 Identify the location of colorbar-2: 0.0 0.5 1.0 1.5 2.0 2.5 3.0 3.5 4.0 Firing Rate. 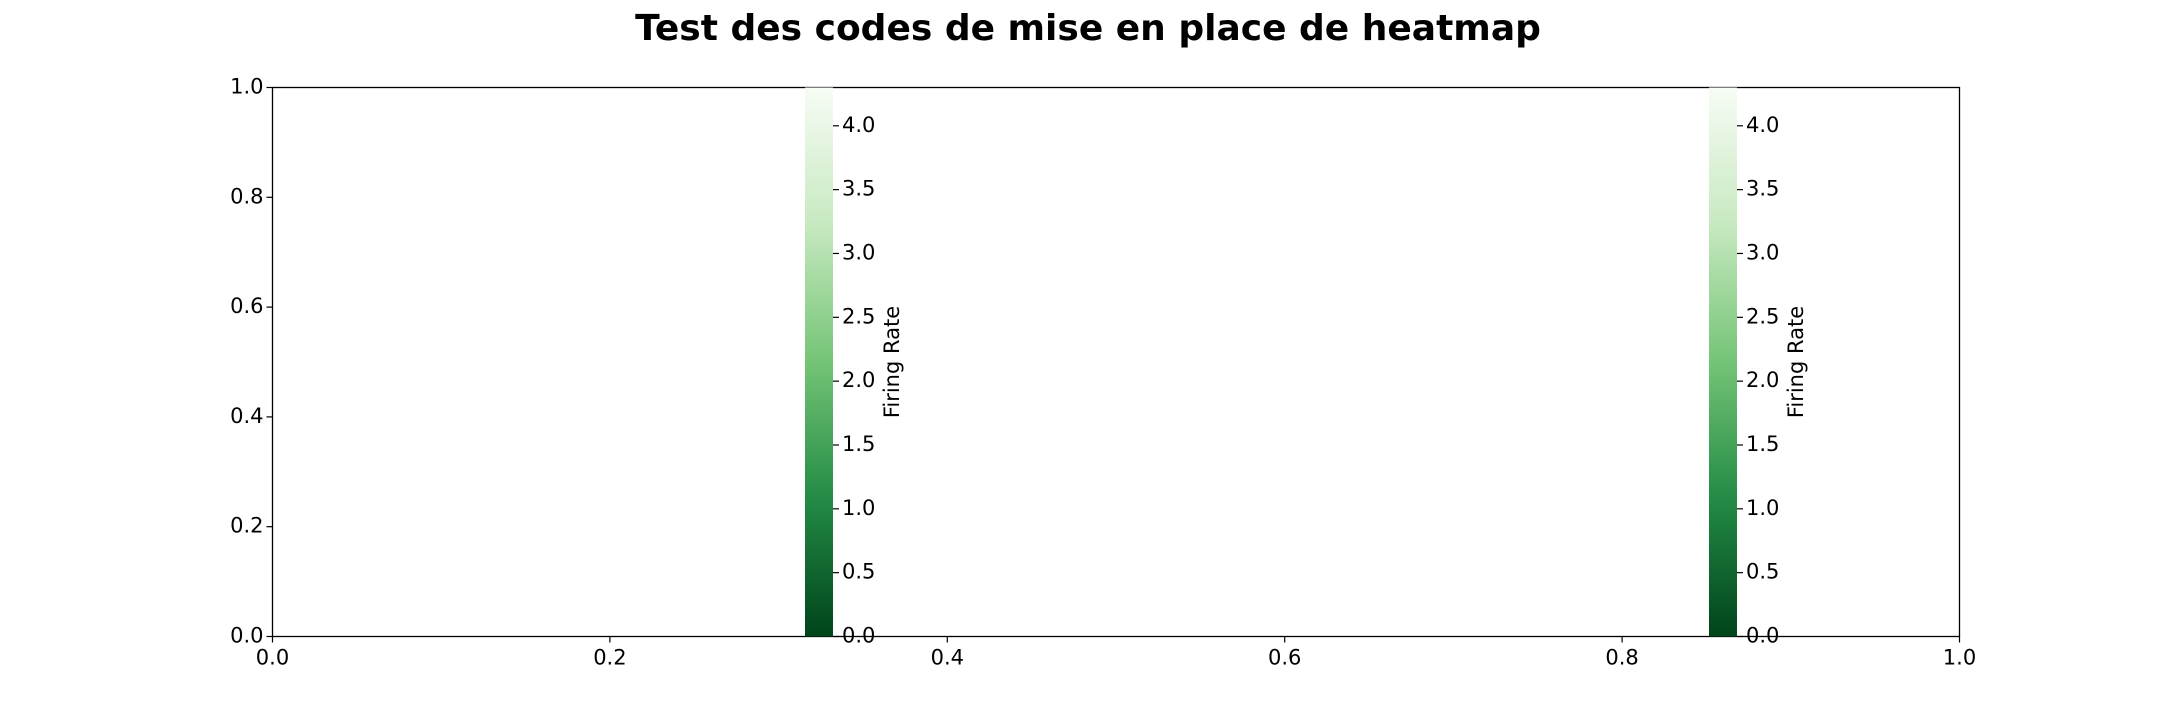
(1758, 367).